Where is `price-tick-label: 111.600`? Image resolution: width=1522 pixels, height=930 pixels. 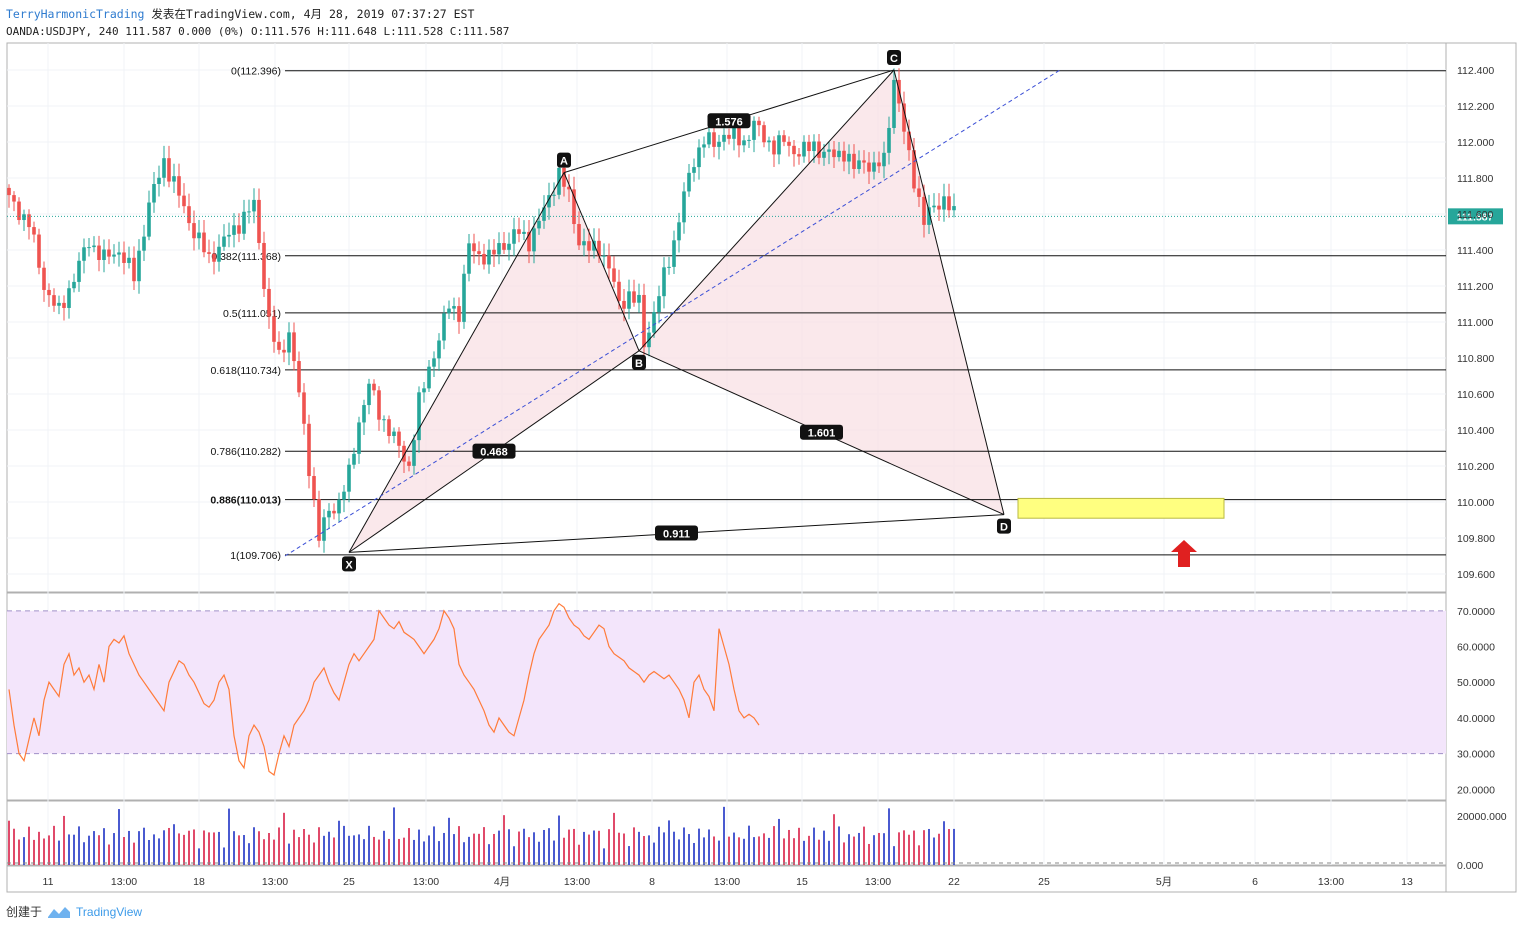
price-tick-label: 111.600 is located at coordinates (1475, 215).